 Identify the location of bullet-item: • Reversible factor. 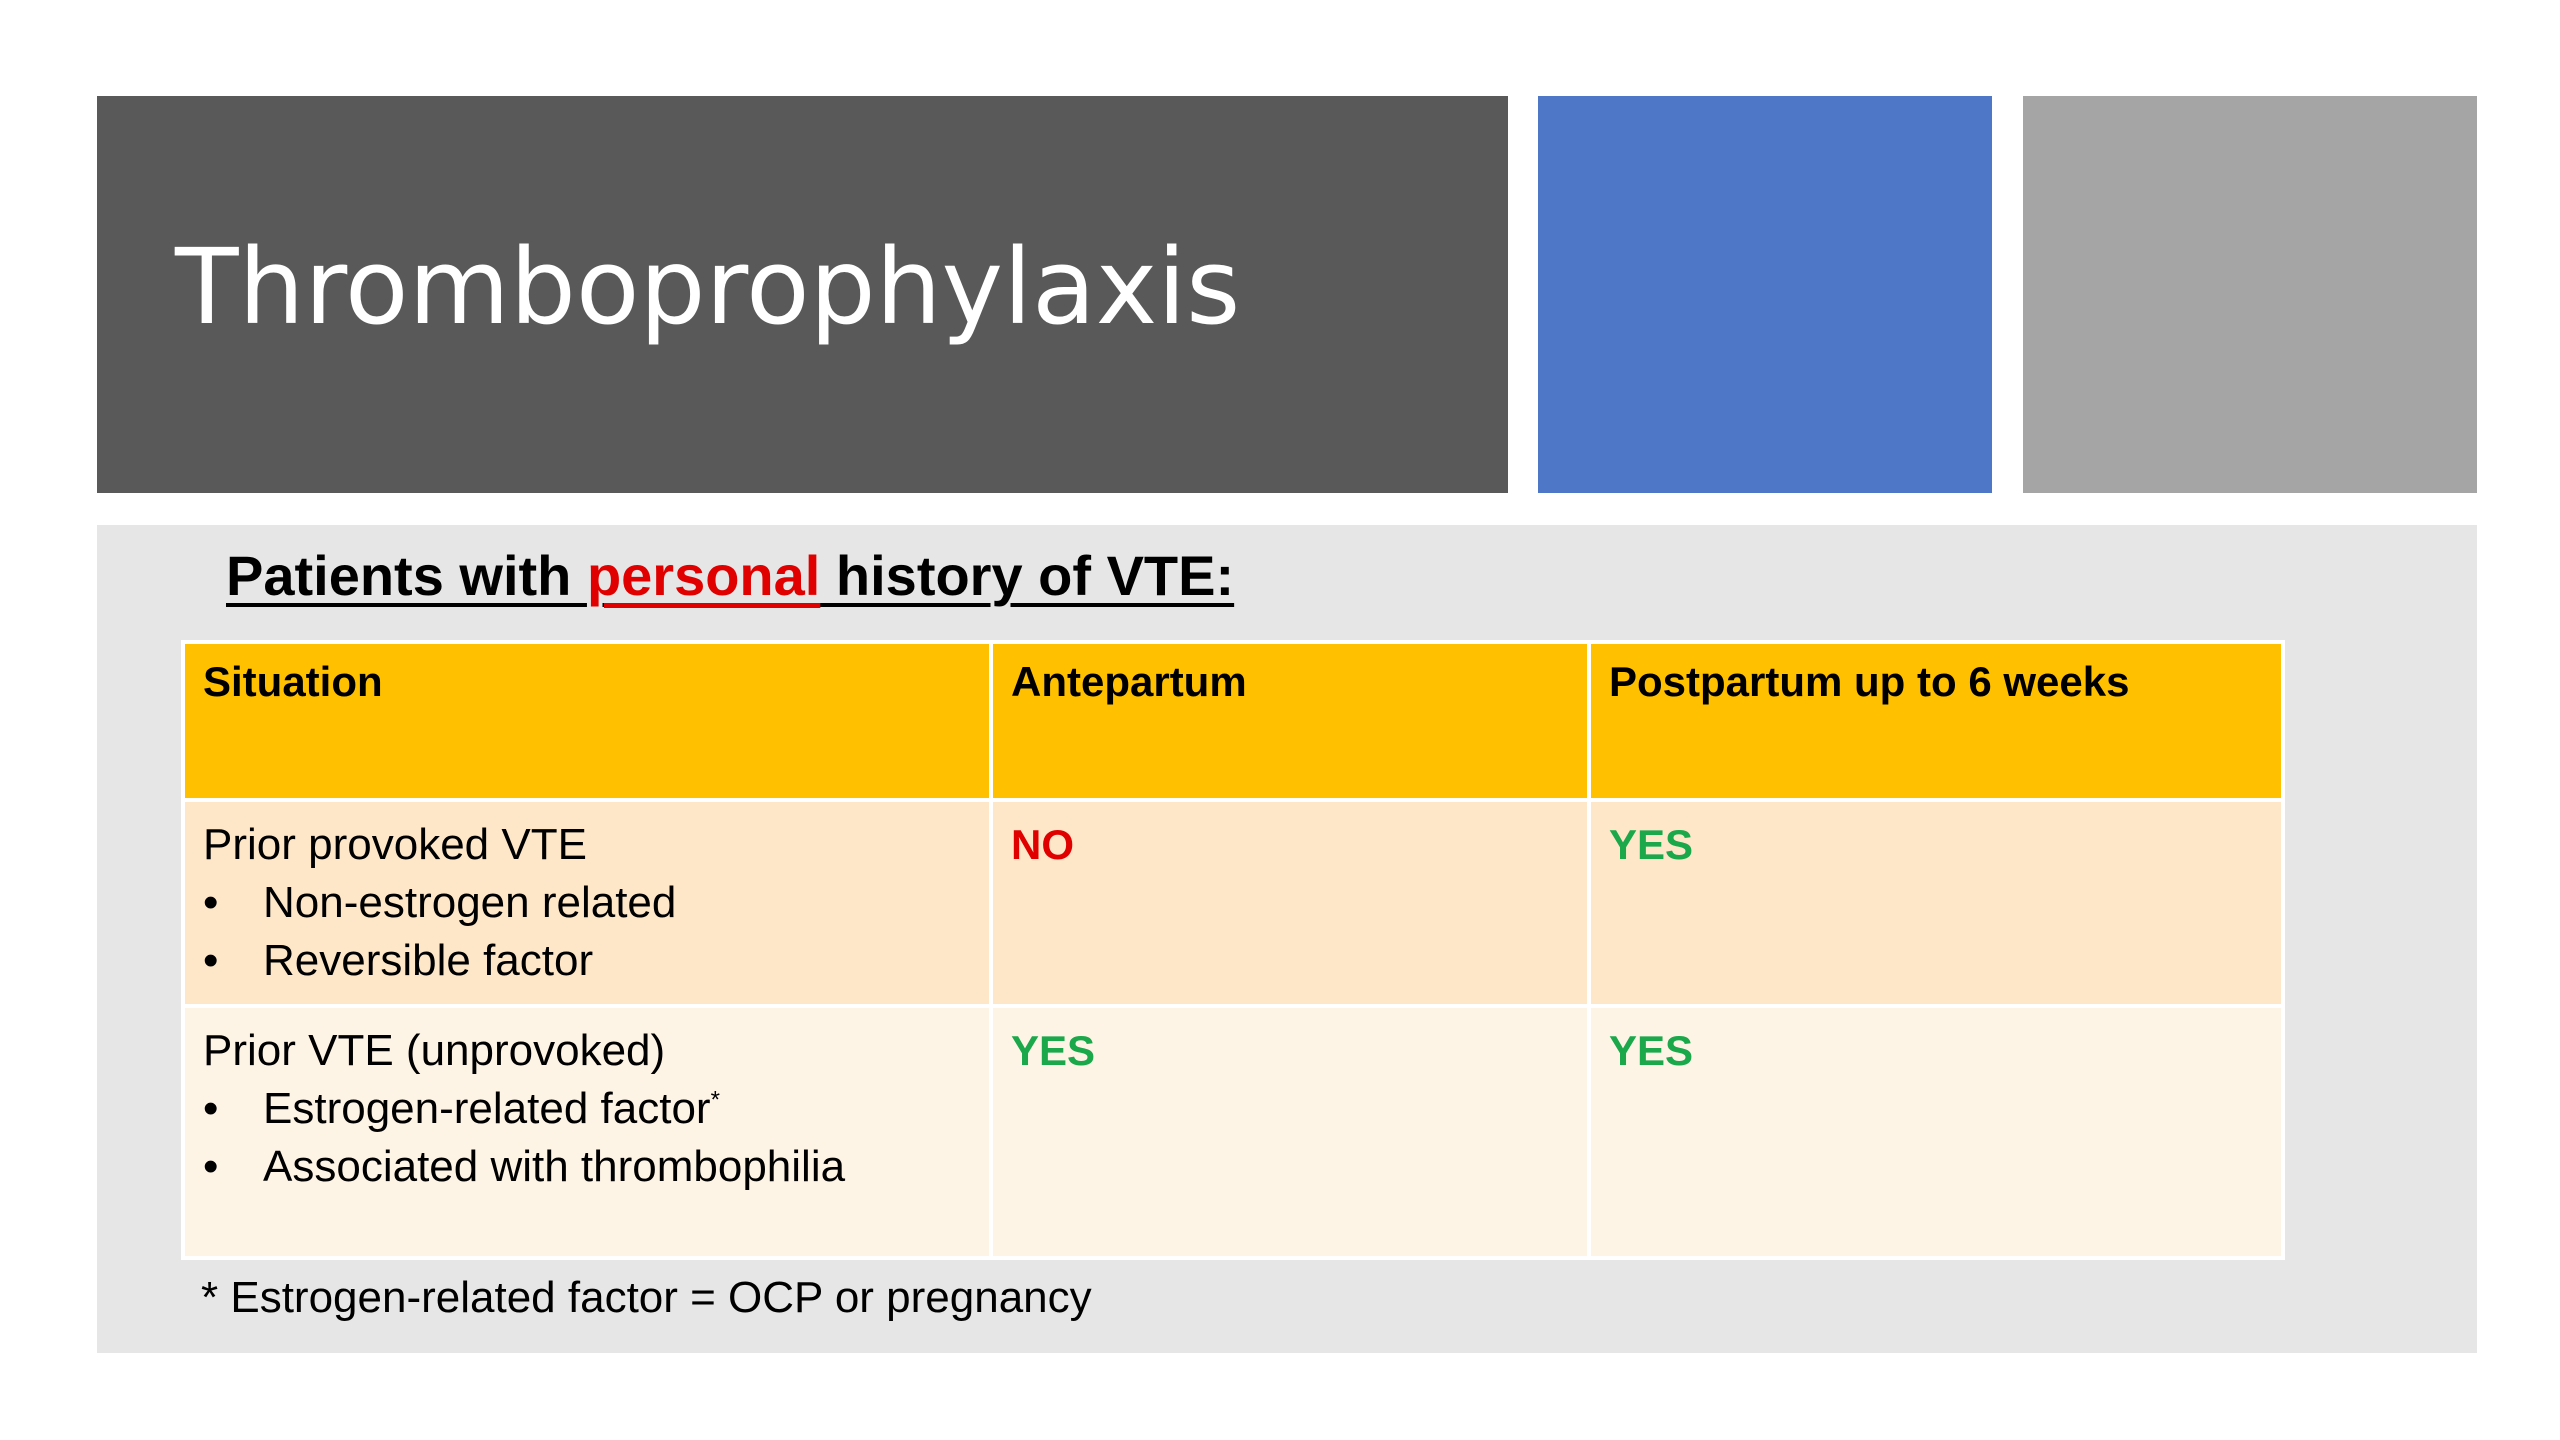
(398, 960).